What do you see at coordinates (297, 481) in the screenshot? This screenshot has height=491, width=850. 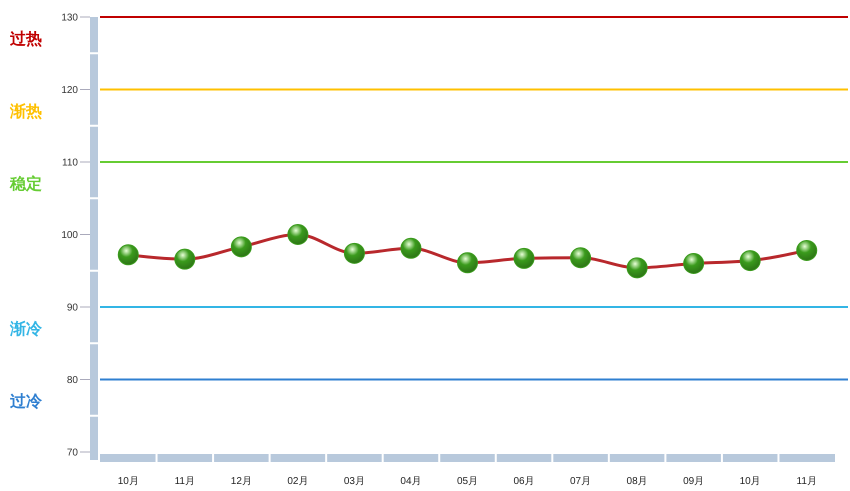 I see `x-tick-label: 02月` at bounding box center [297, 481].